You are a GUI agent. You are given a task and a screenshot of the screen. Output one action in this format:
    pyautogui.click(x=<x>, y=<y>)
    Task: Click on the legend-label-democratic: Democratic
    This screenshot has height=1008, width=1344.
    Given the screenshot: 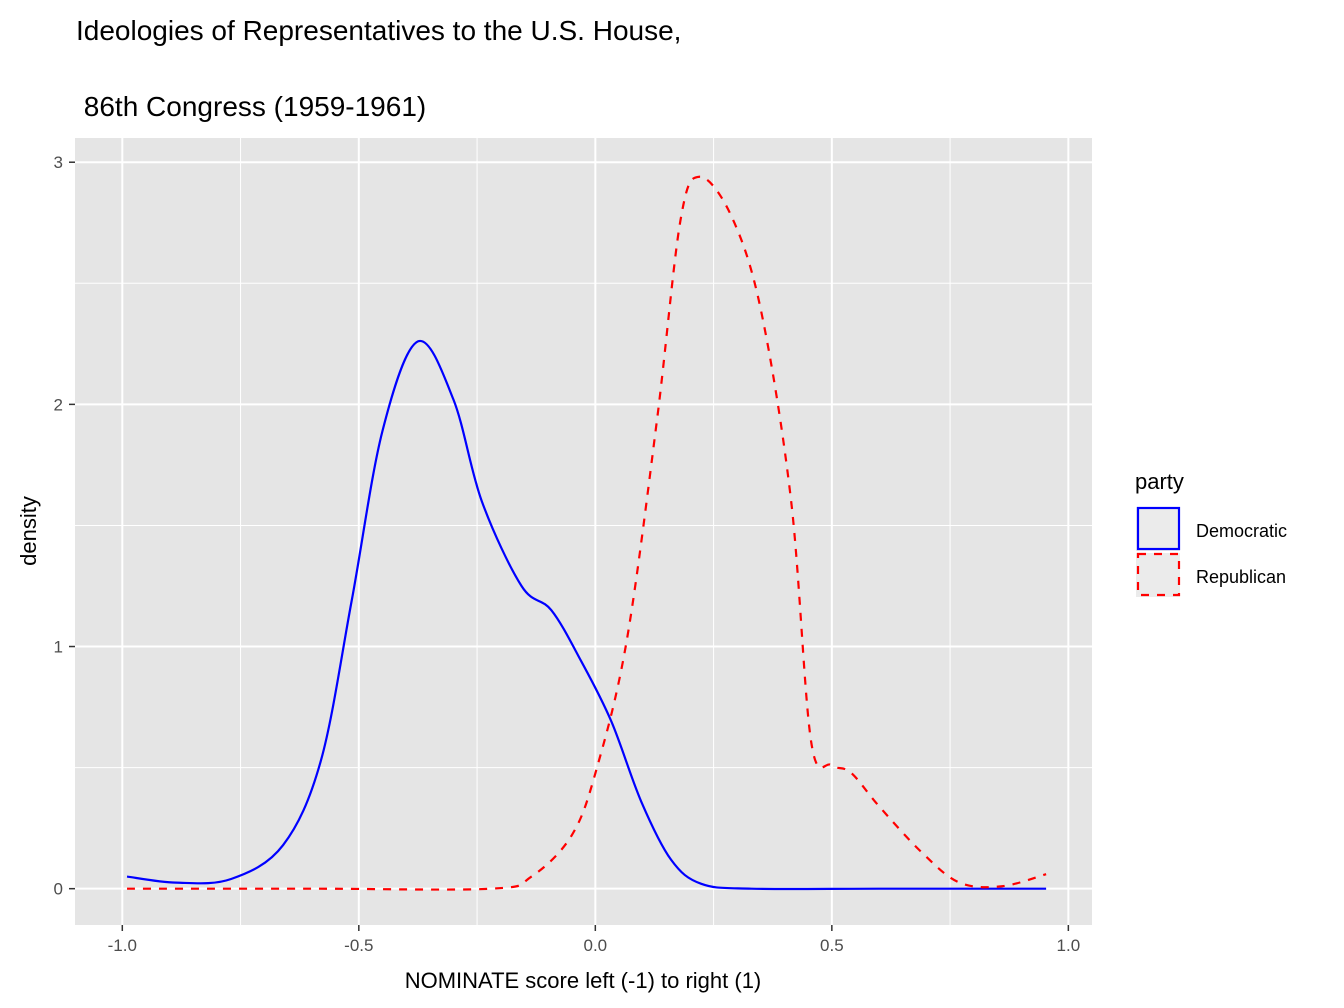 What is the action you would take?
    pyautogui.click(x=1241, y=531)
    